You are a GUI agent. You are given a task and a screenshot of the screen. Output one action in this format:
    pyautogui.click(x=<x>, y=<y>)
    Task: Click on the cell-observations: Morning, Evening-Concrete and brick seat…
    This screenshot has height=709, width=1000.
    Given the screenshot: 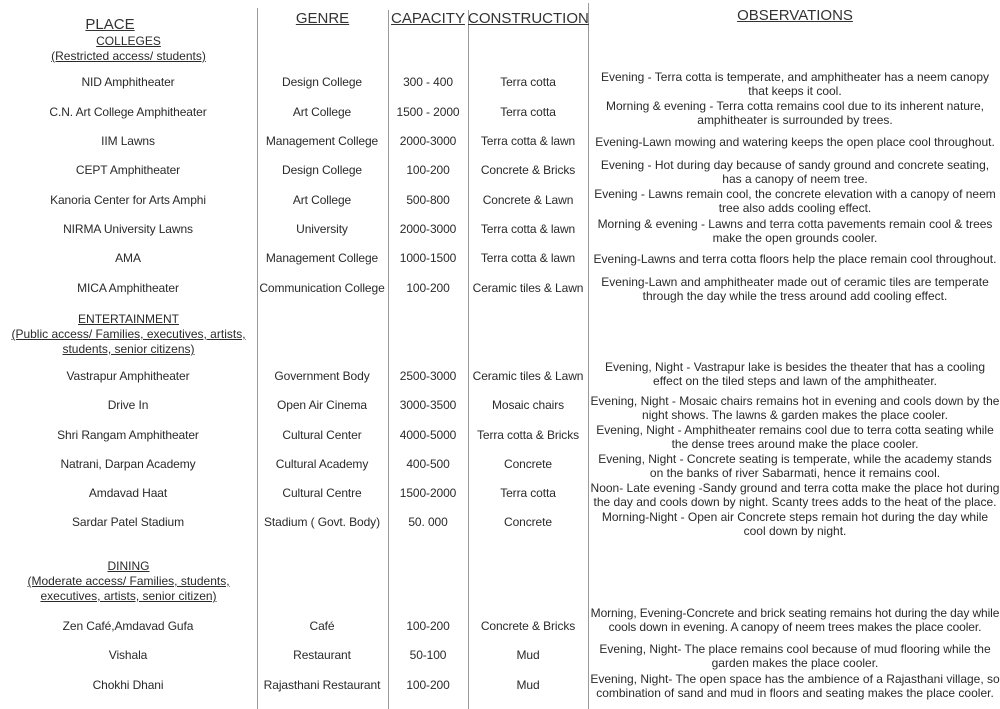 What is the action you would take?
    pyautogui.click(x=795, y=620)
    